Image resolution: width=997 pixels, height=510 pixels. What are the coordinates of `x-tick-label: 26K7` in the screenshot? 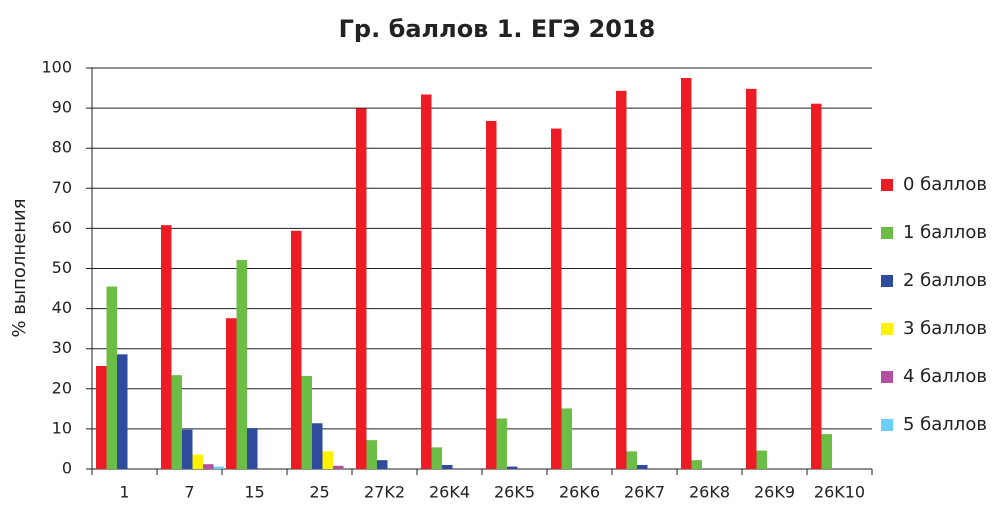 It's located at (644, 492).